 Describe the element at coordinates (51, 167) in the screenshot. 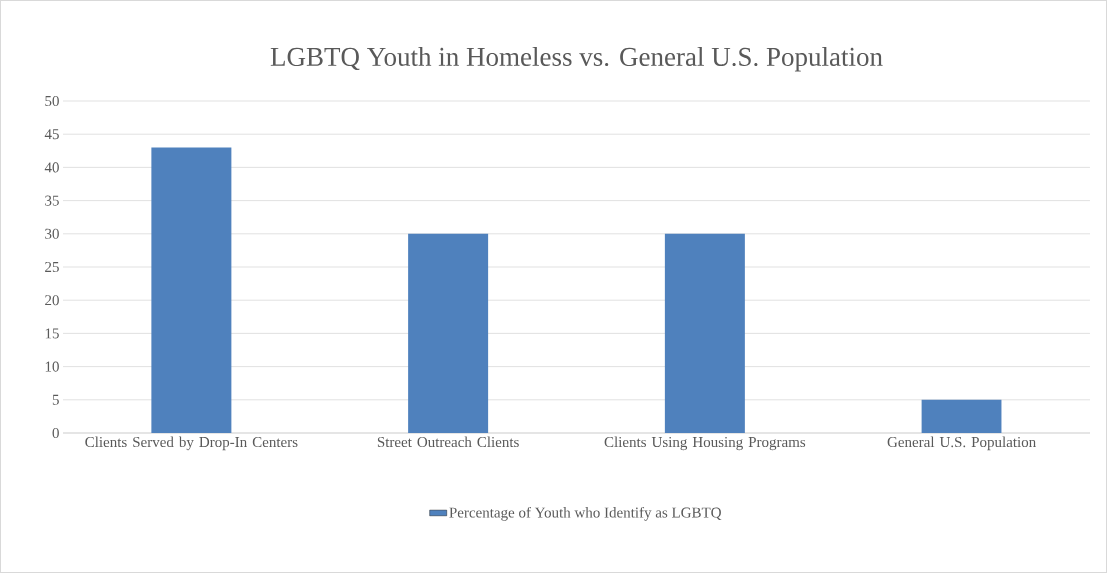

I see `y-tick-label: 40` at that location.